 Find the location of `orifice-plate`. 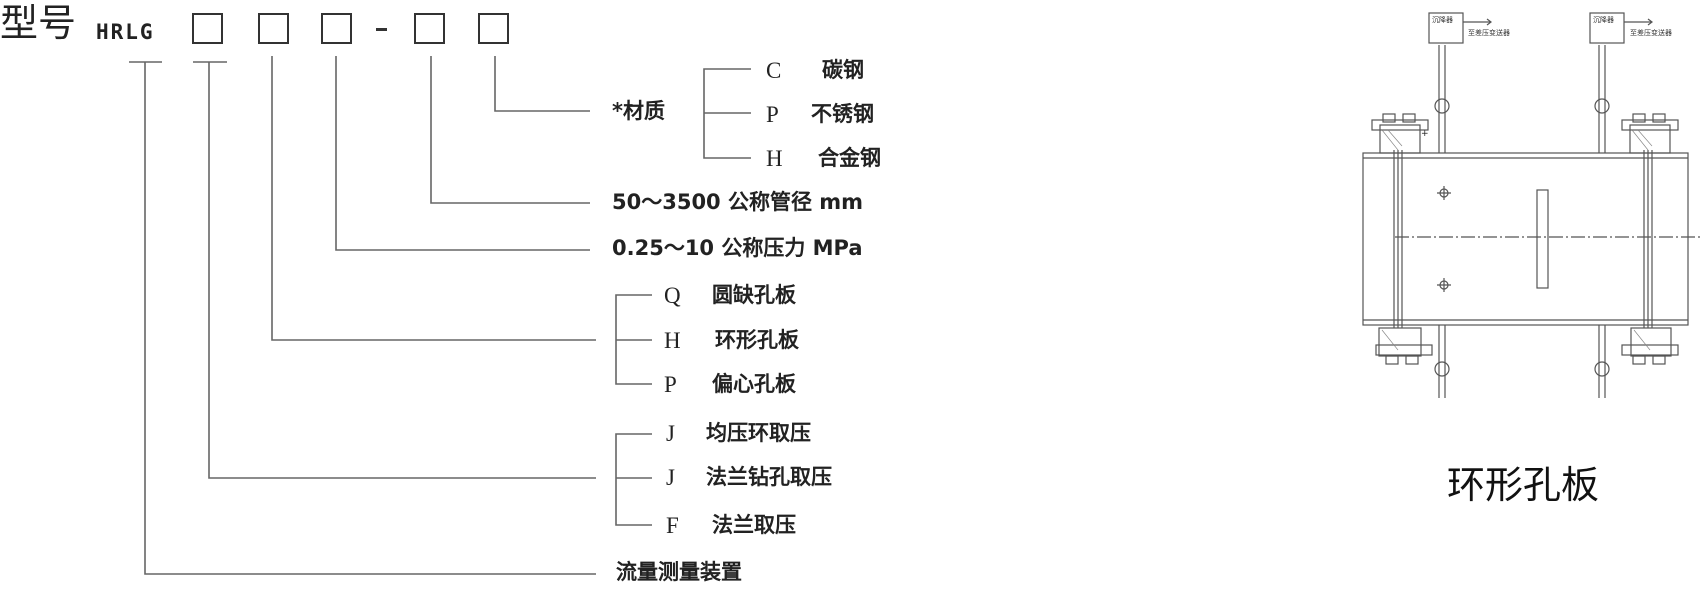

orifice-plate is located at coordinates (1542, 239).